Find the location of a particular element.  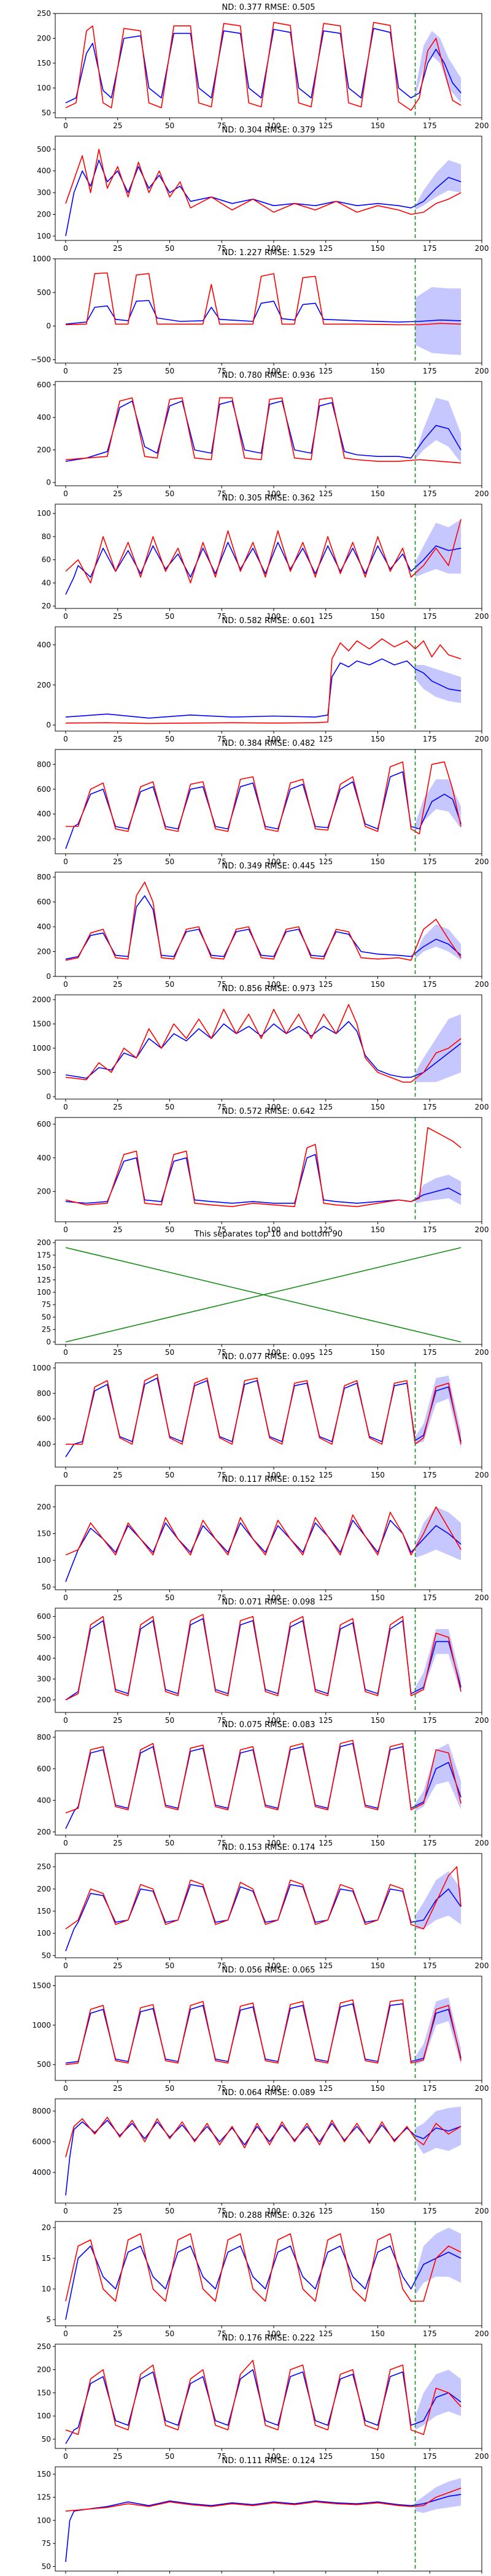

subplot-title: ND: 0.176 RMSE: 0.222 is located at coordinates (268, 2338).